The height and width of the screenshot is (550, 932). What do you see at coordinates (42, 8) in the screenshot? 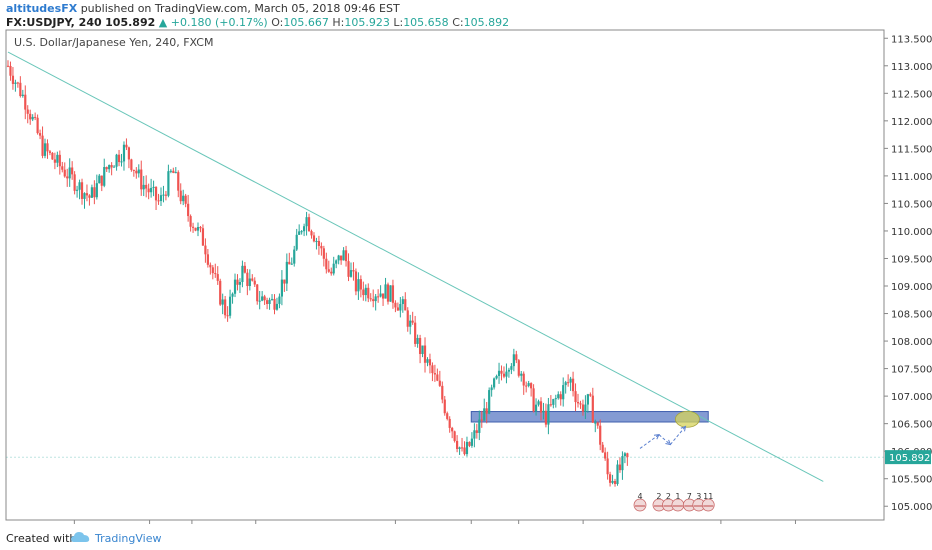
I see `author-link: altitudesFX` at bounding box center [42, 8].